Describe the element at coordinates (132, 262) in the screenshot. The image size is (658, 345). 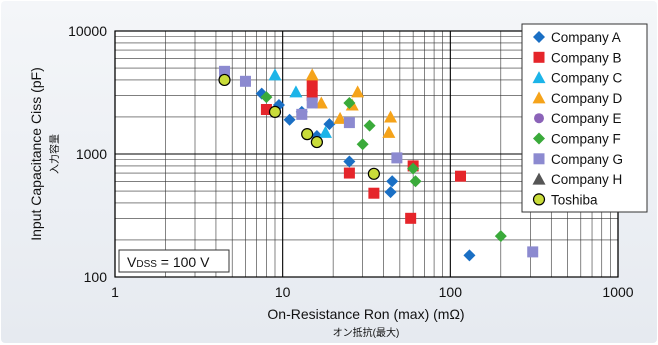
I see `annotation-main: V` at that location.